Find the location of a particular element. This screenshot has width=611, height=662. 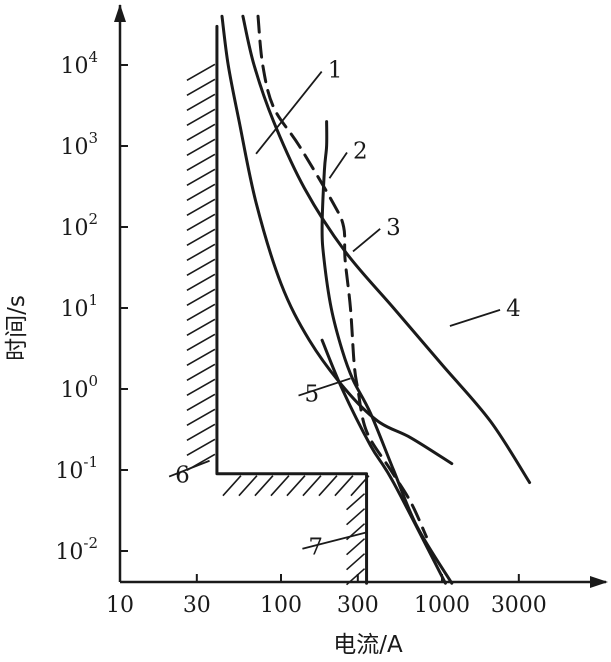

y-tick-label: 10⁴ is located at coordinates (79, 63).